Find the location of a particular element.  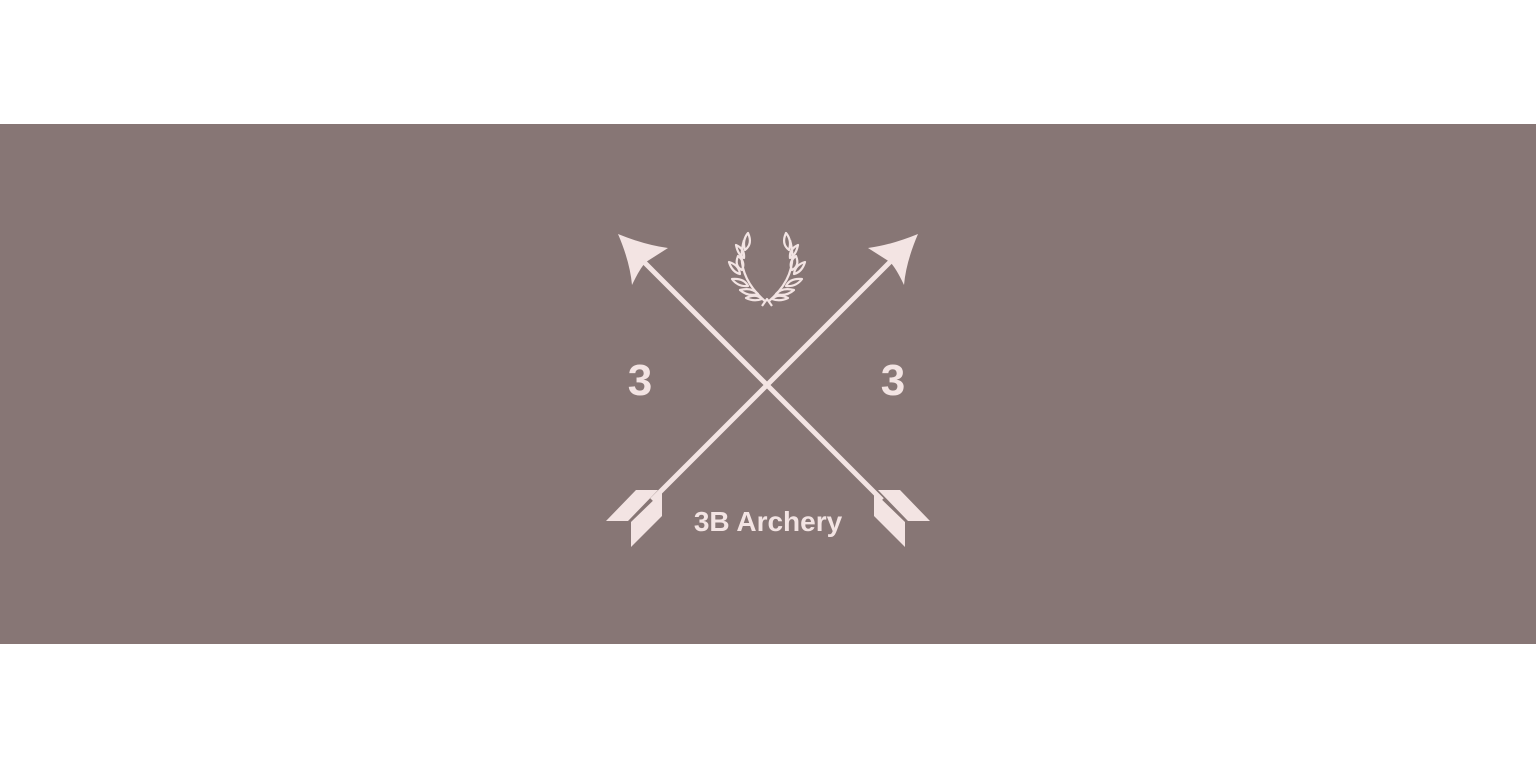

left-number: 3 is located at coordinates (640, 380).